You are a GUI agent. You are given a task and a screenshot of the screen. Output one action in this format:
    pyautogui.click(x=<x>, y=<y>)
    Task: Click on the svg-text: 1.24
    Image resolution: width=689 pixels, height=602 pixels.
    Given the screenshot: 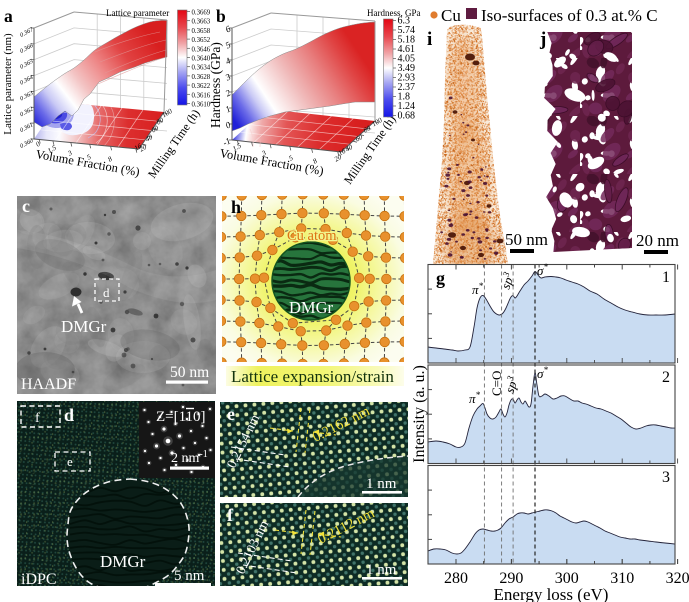 What is the action you would take?
    pyautogui.click(x=407, y=106)
    